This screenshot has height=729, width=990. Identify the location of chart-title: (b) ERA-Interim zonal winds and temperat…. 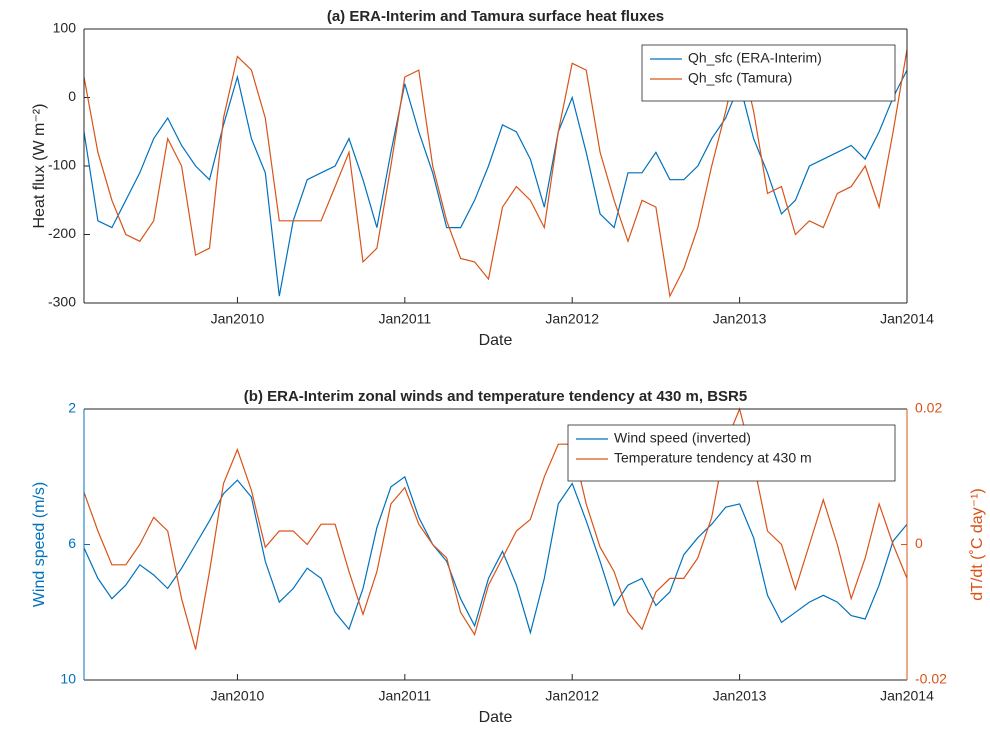
(495, 396).